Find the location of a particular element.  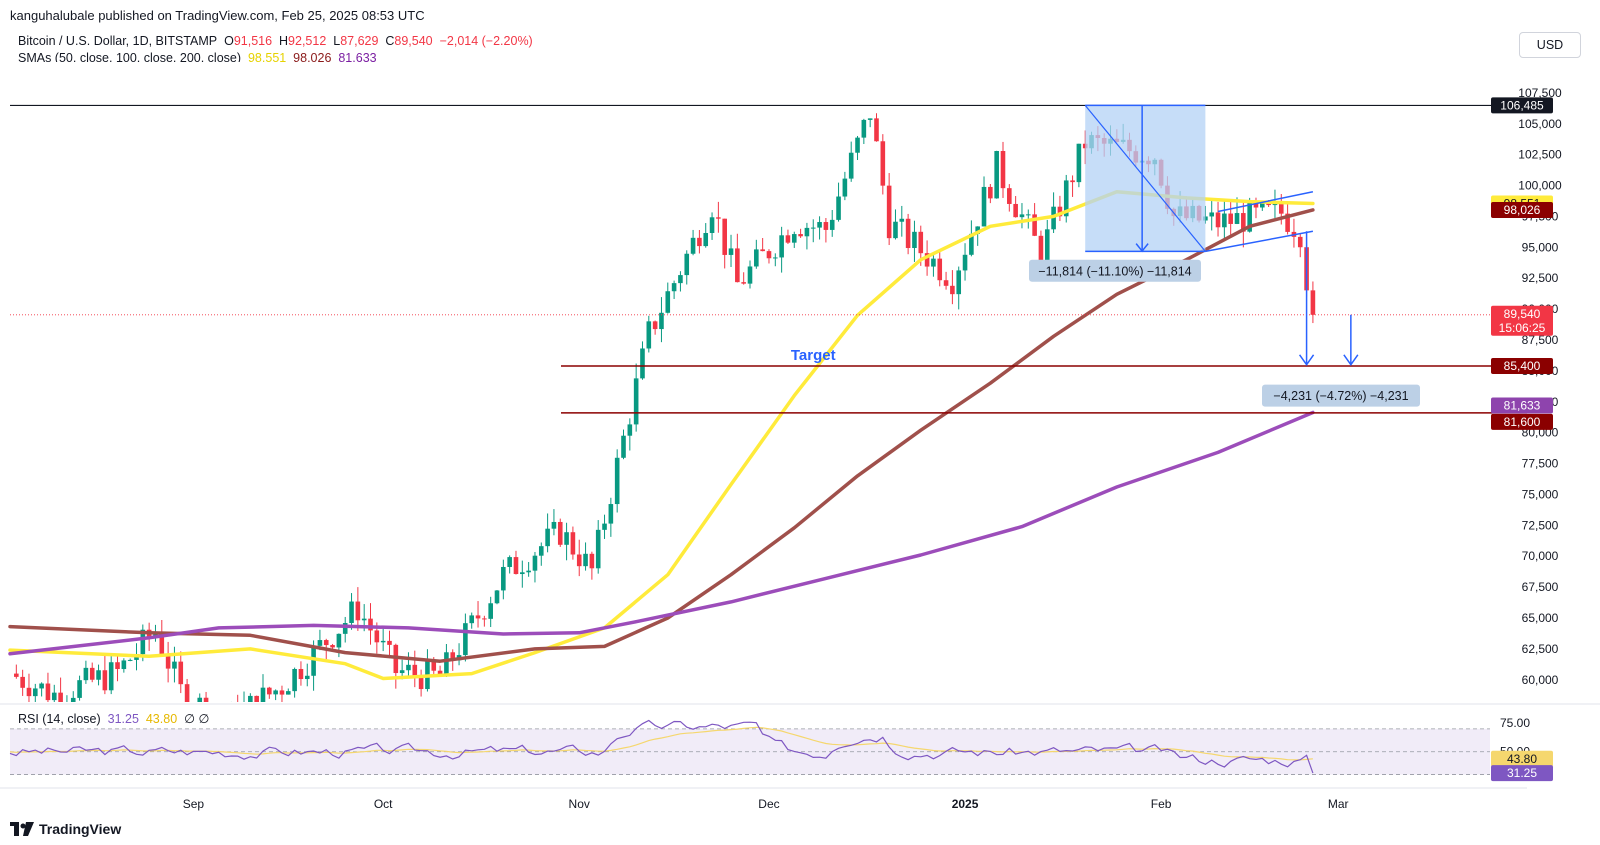

x-tick-label: Feb is located at coordinates (1161, 804).